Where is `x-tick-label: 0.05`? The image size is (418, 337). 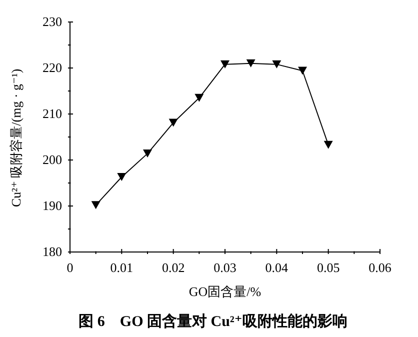
x-tick-label: 0.05 is located at coordinates (328, 267).